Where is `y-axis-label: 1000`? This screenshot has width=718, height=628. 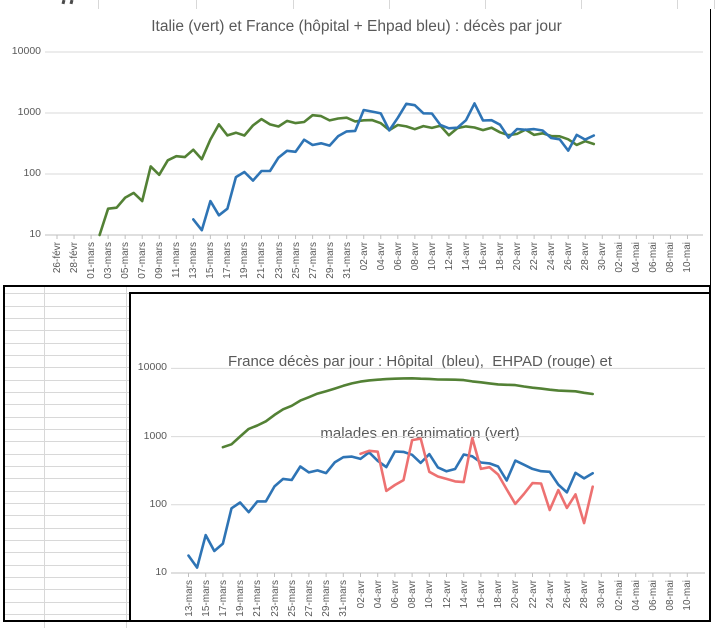 y-axis-label: 1000 is located at coordinates (155, 435).